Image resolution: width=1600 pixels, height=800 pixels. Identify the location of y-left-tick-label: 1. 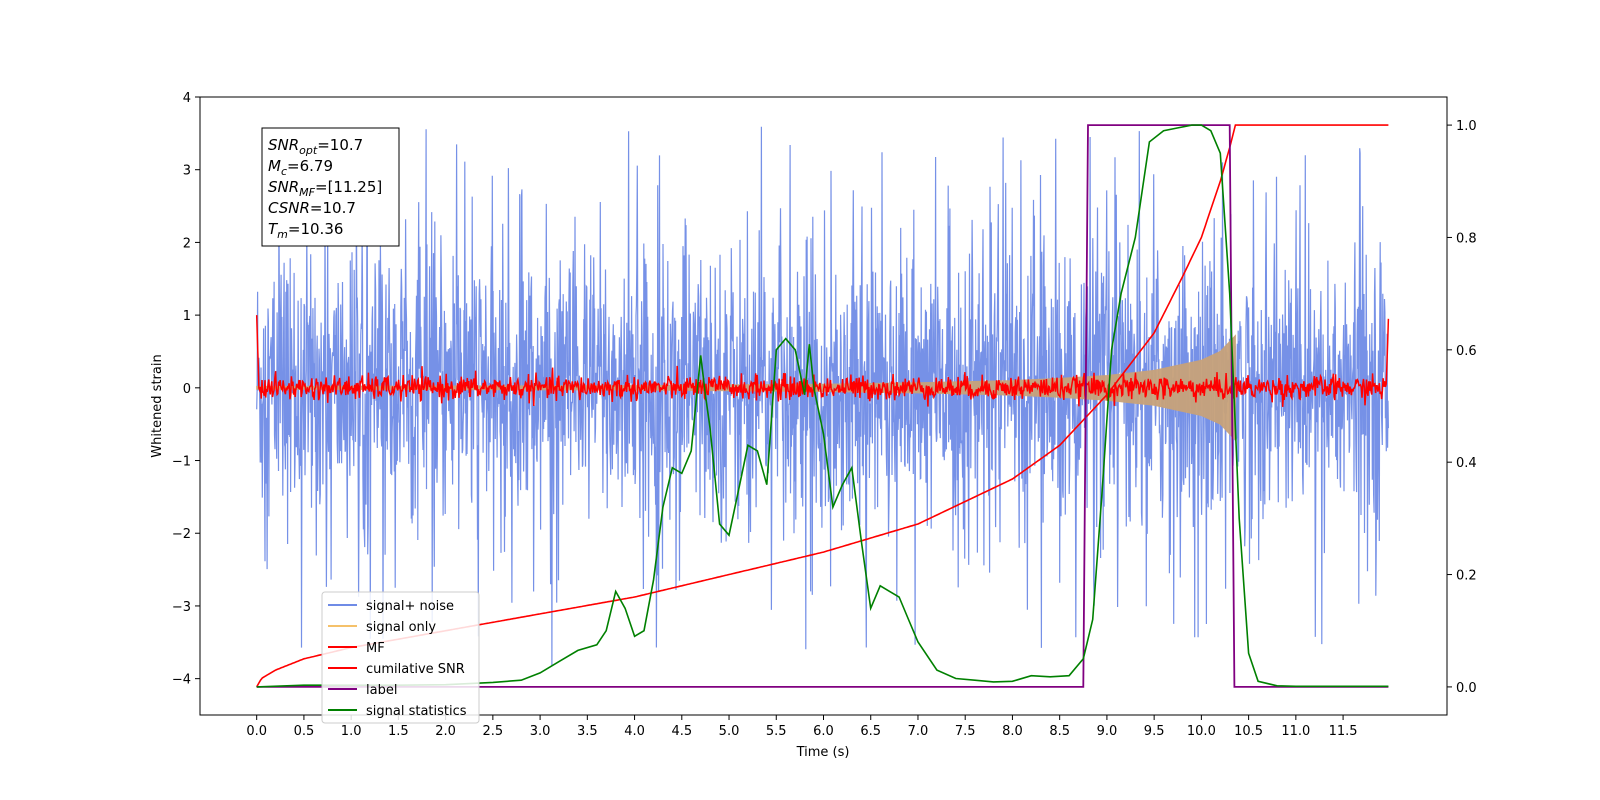
(187, 316).